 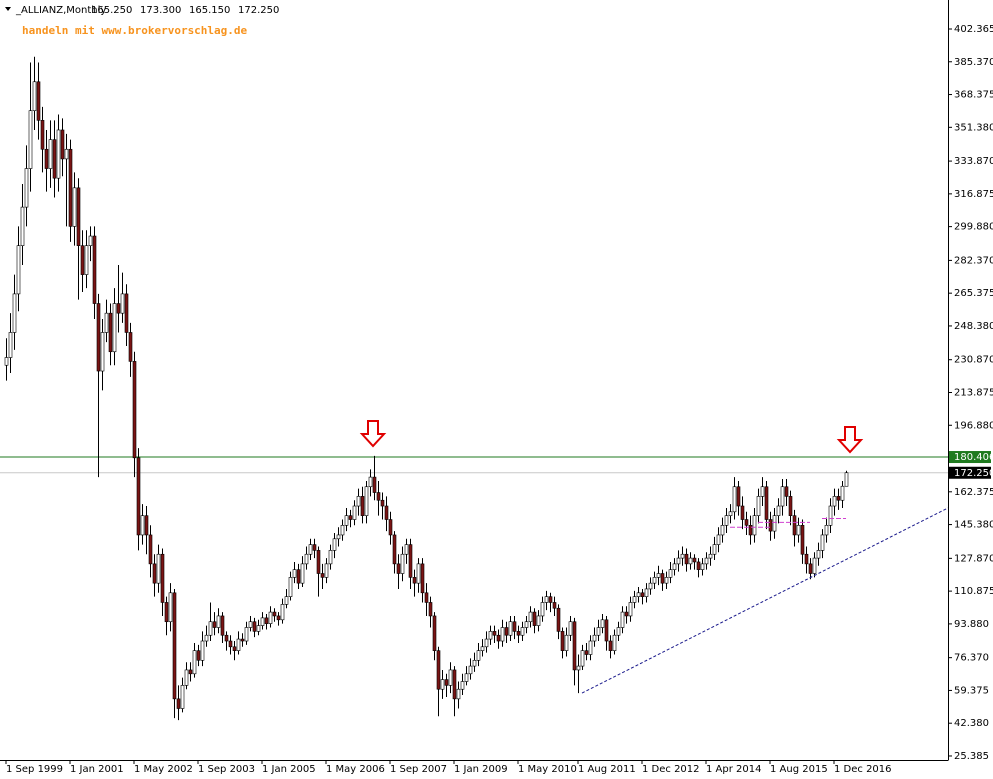 I want to click on x-tick-label: 1 Jan 2005, so click(x=289, y=769).